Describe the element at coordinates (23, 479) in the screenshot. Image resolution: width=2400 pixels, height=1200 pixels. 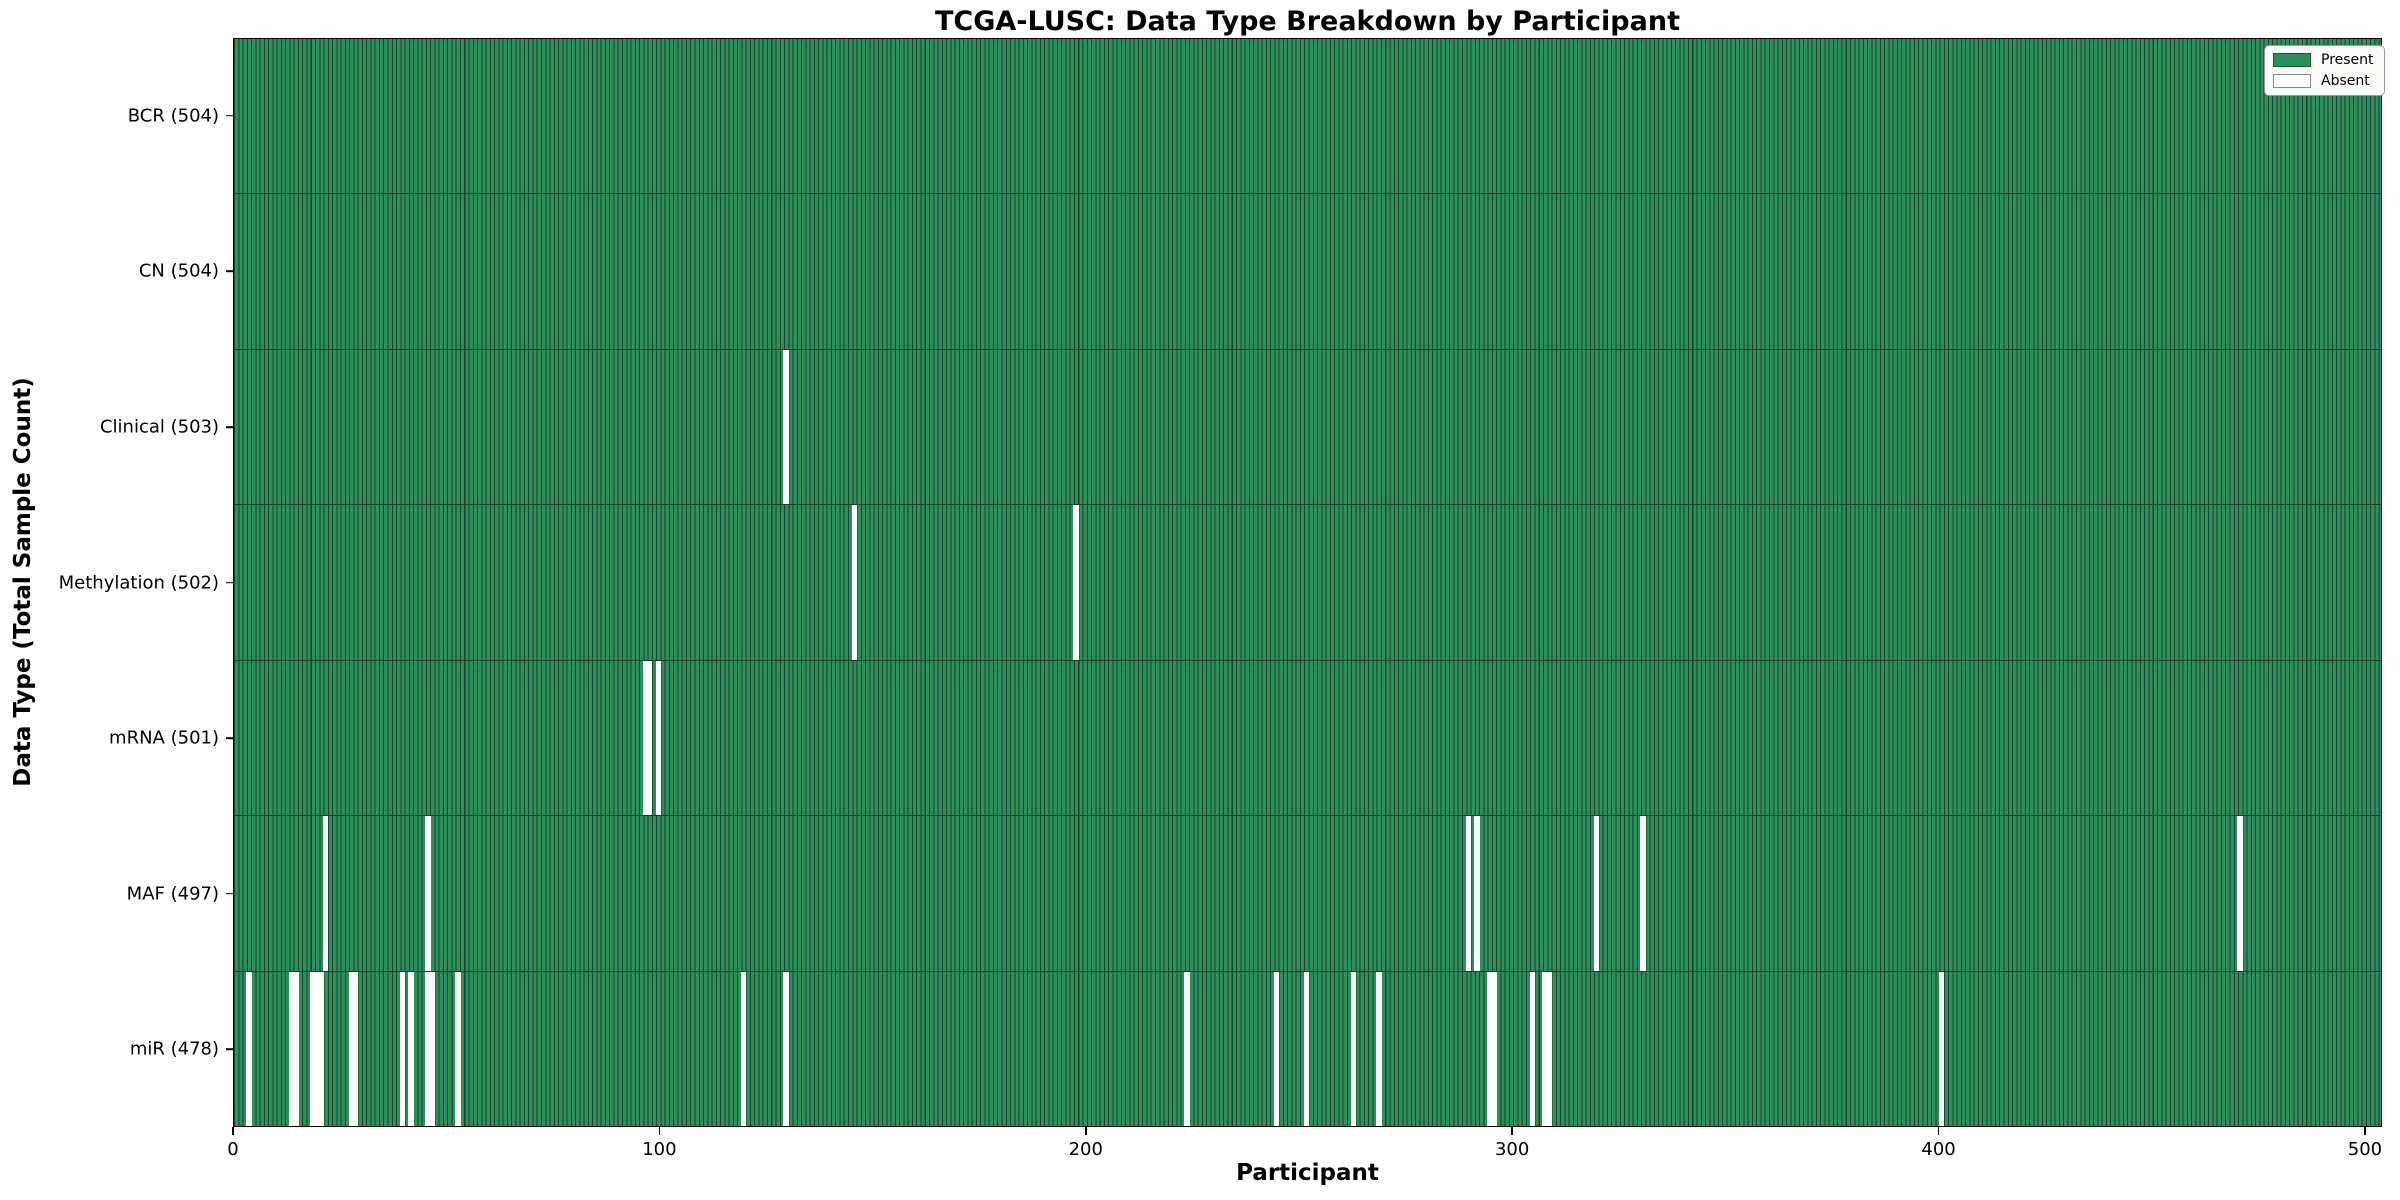
I see `y-axis-title: Data Type (Total Sample Count)` at that location.